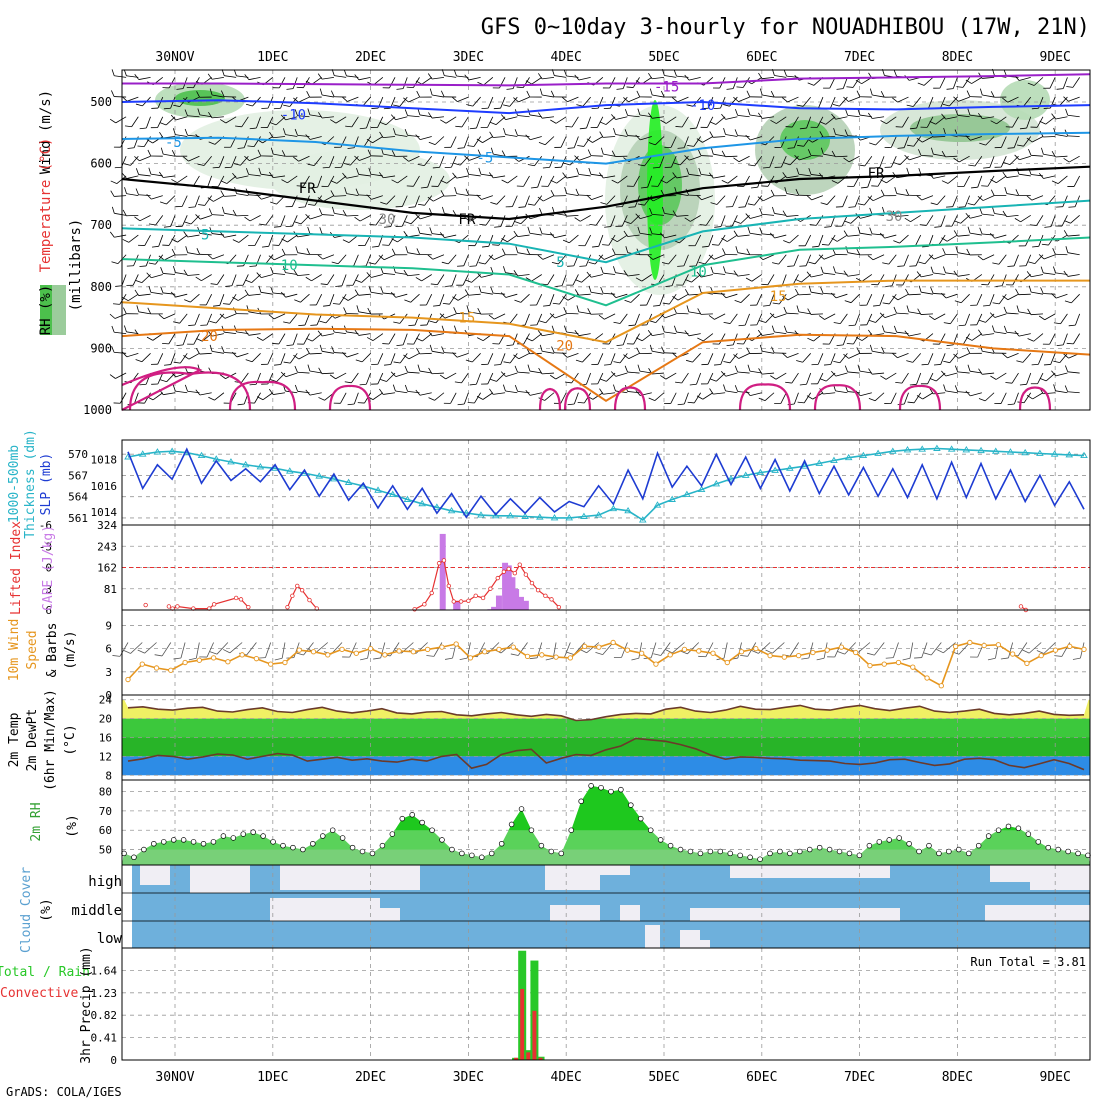 This screenshot has height=1100, width=1100. I want to click on wind-speed-line-marker, so click(1041, 655).